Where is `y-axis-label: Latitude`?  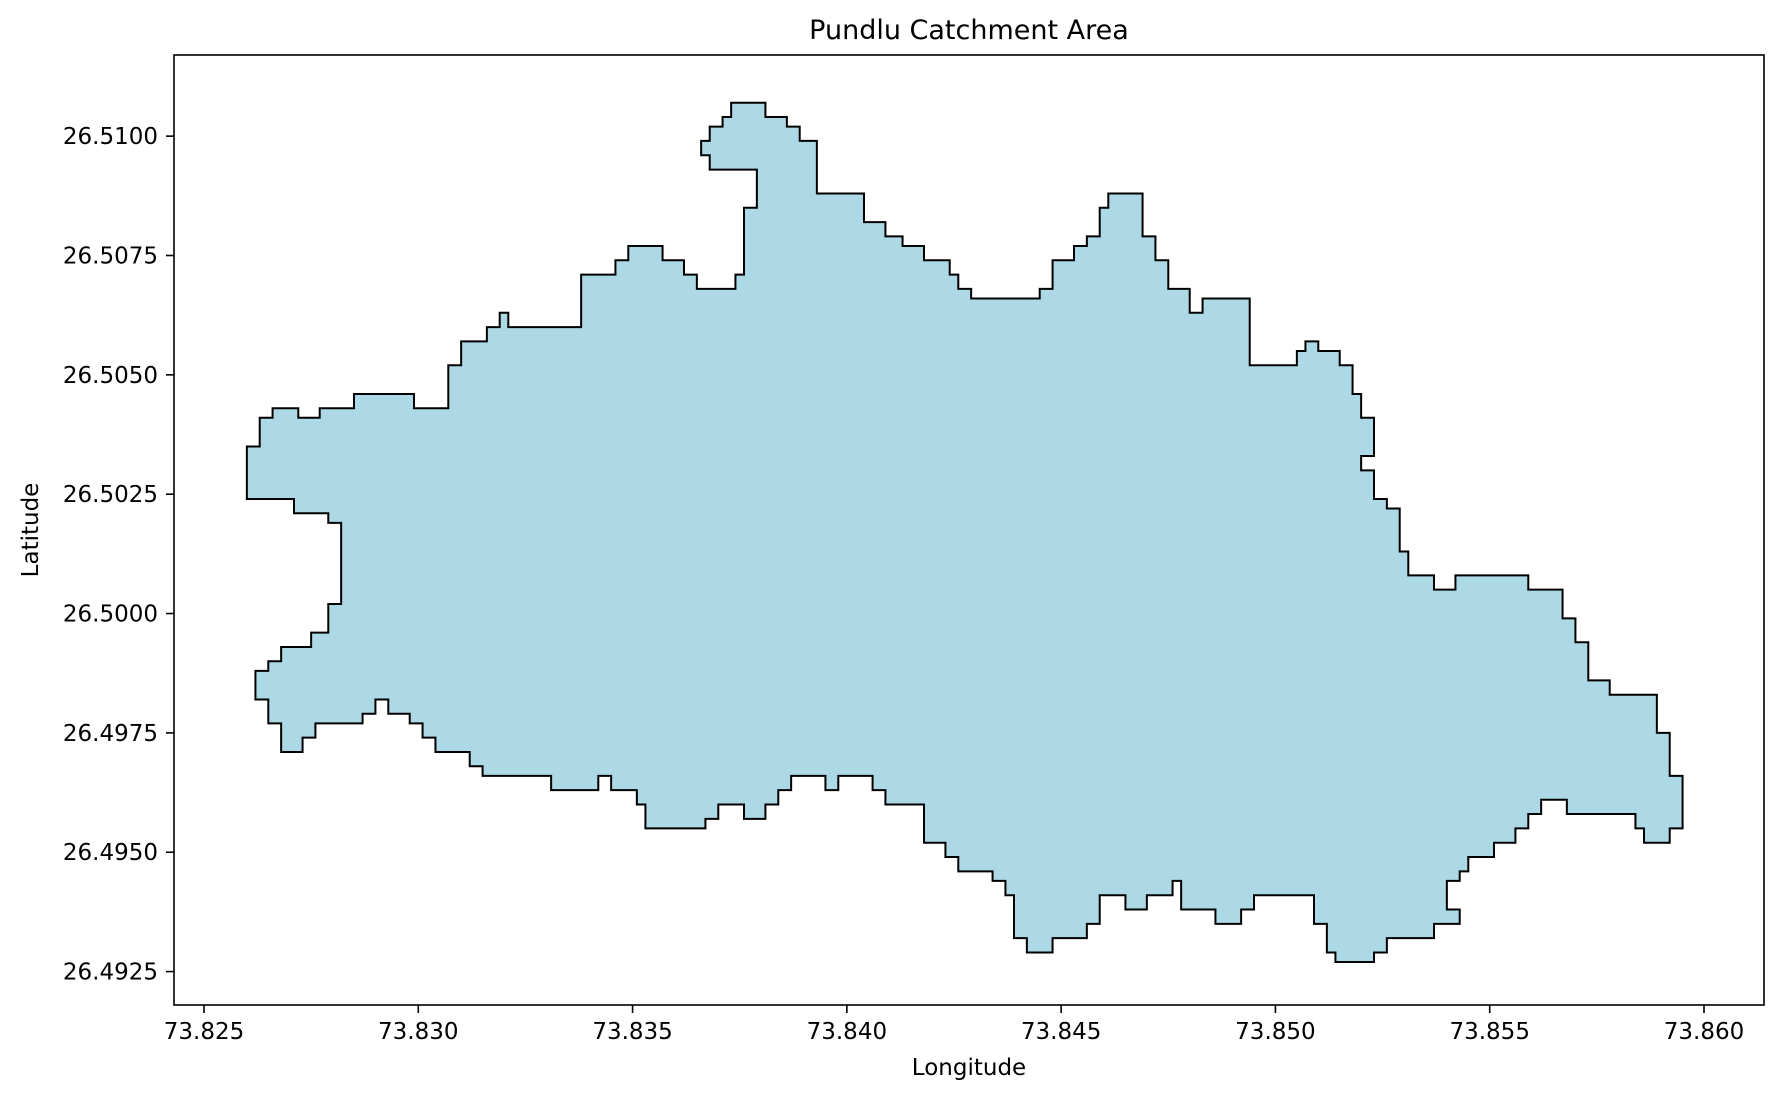
y-axis-label: Latitude is located at coordinates (31, 530).